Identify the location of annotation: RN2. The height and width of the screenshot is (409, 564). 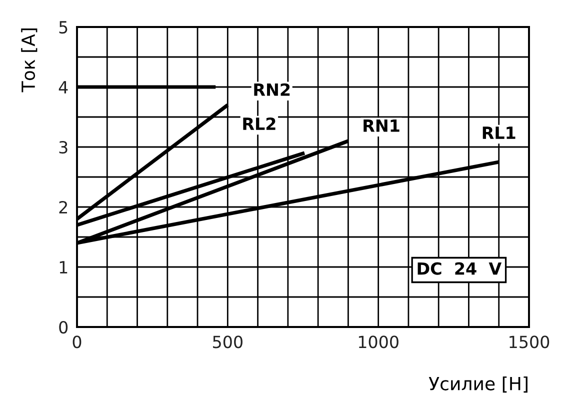
(272, 89).